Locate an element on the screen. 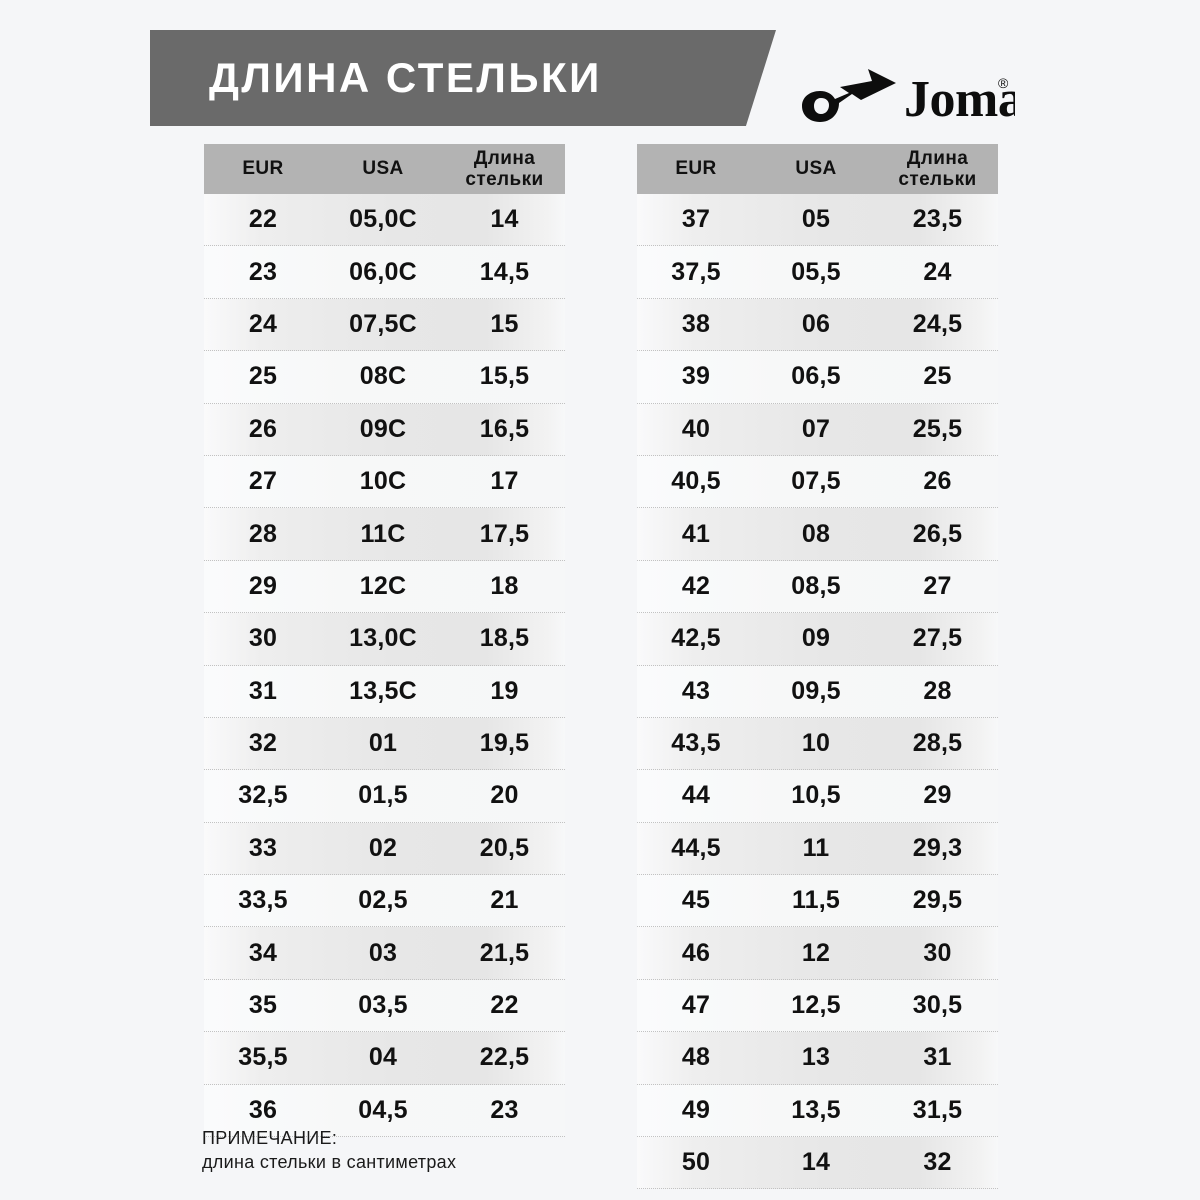 Image resolution: width=1200 pixels, height=1200 pixels. table-row: 50 14 32 is located at coordinates (817, 1163).